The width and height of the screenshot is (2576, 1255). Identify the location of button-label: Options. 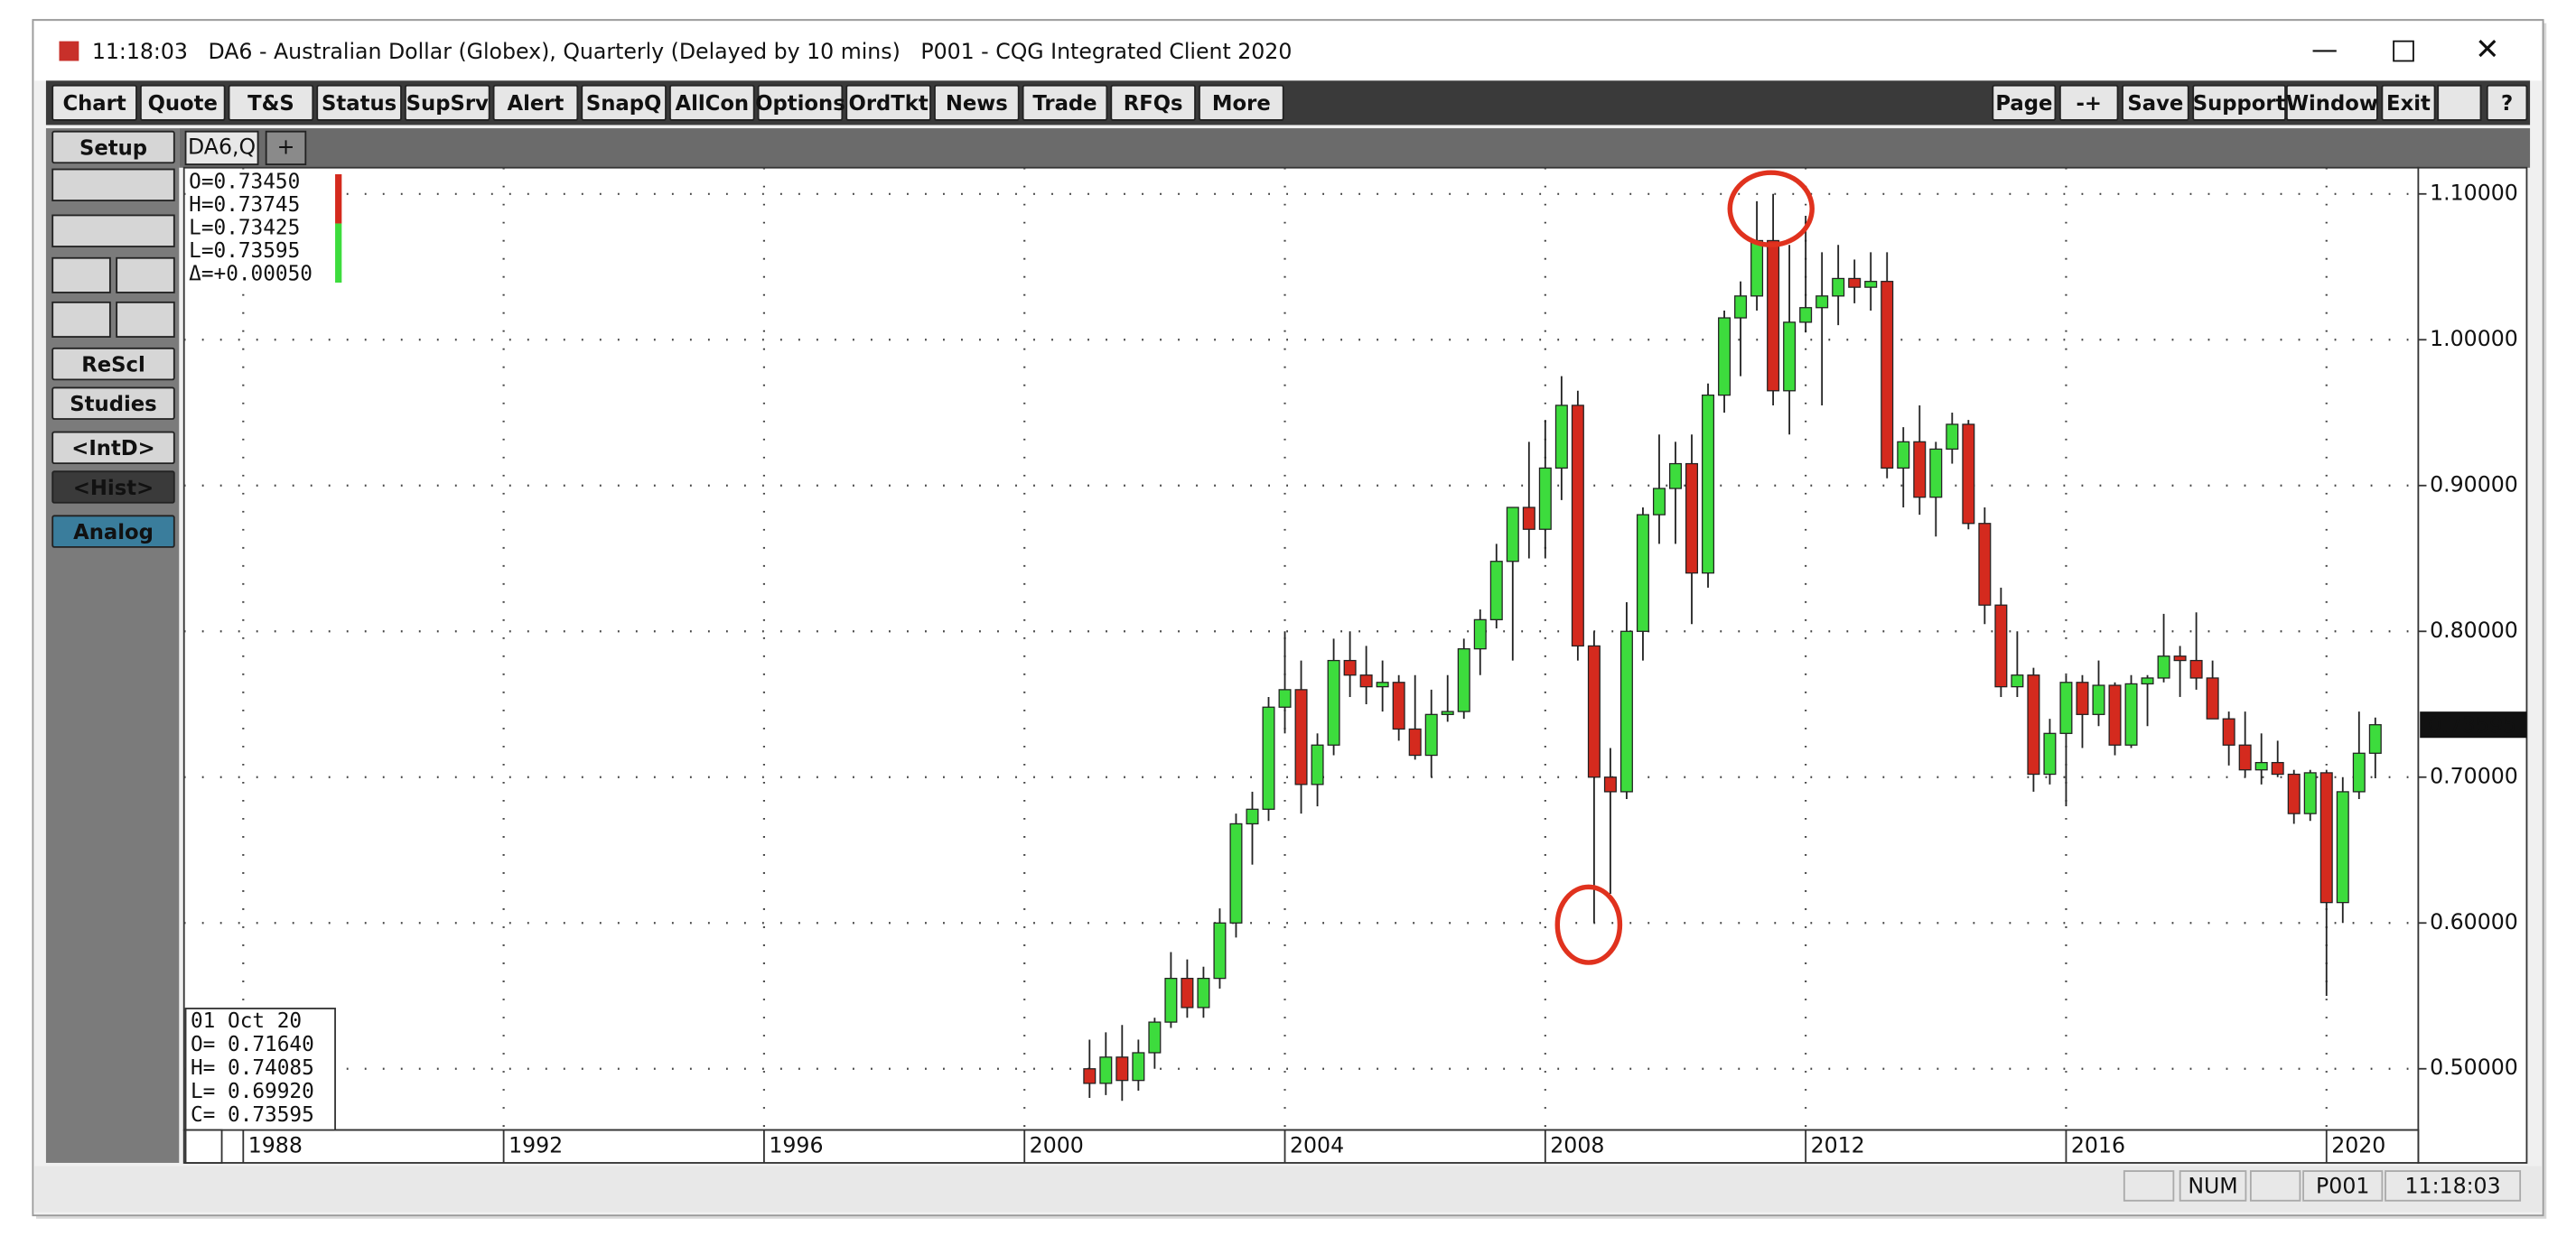
(800, 104).